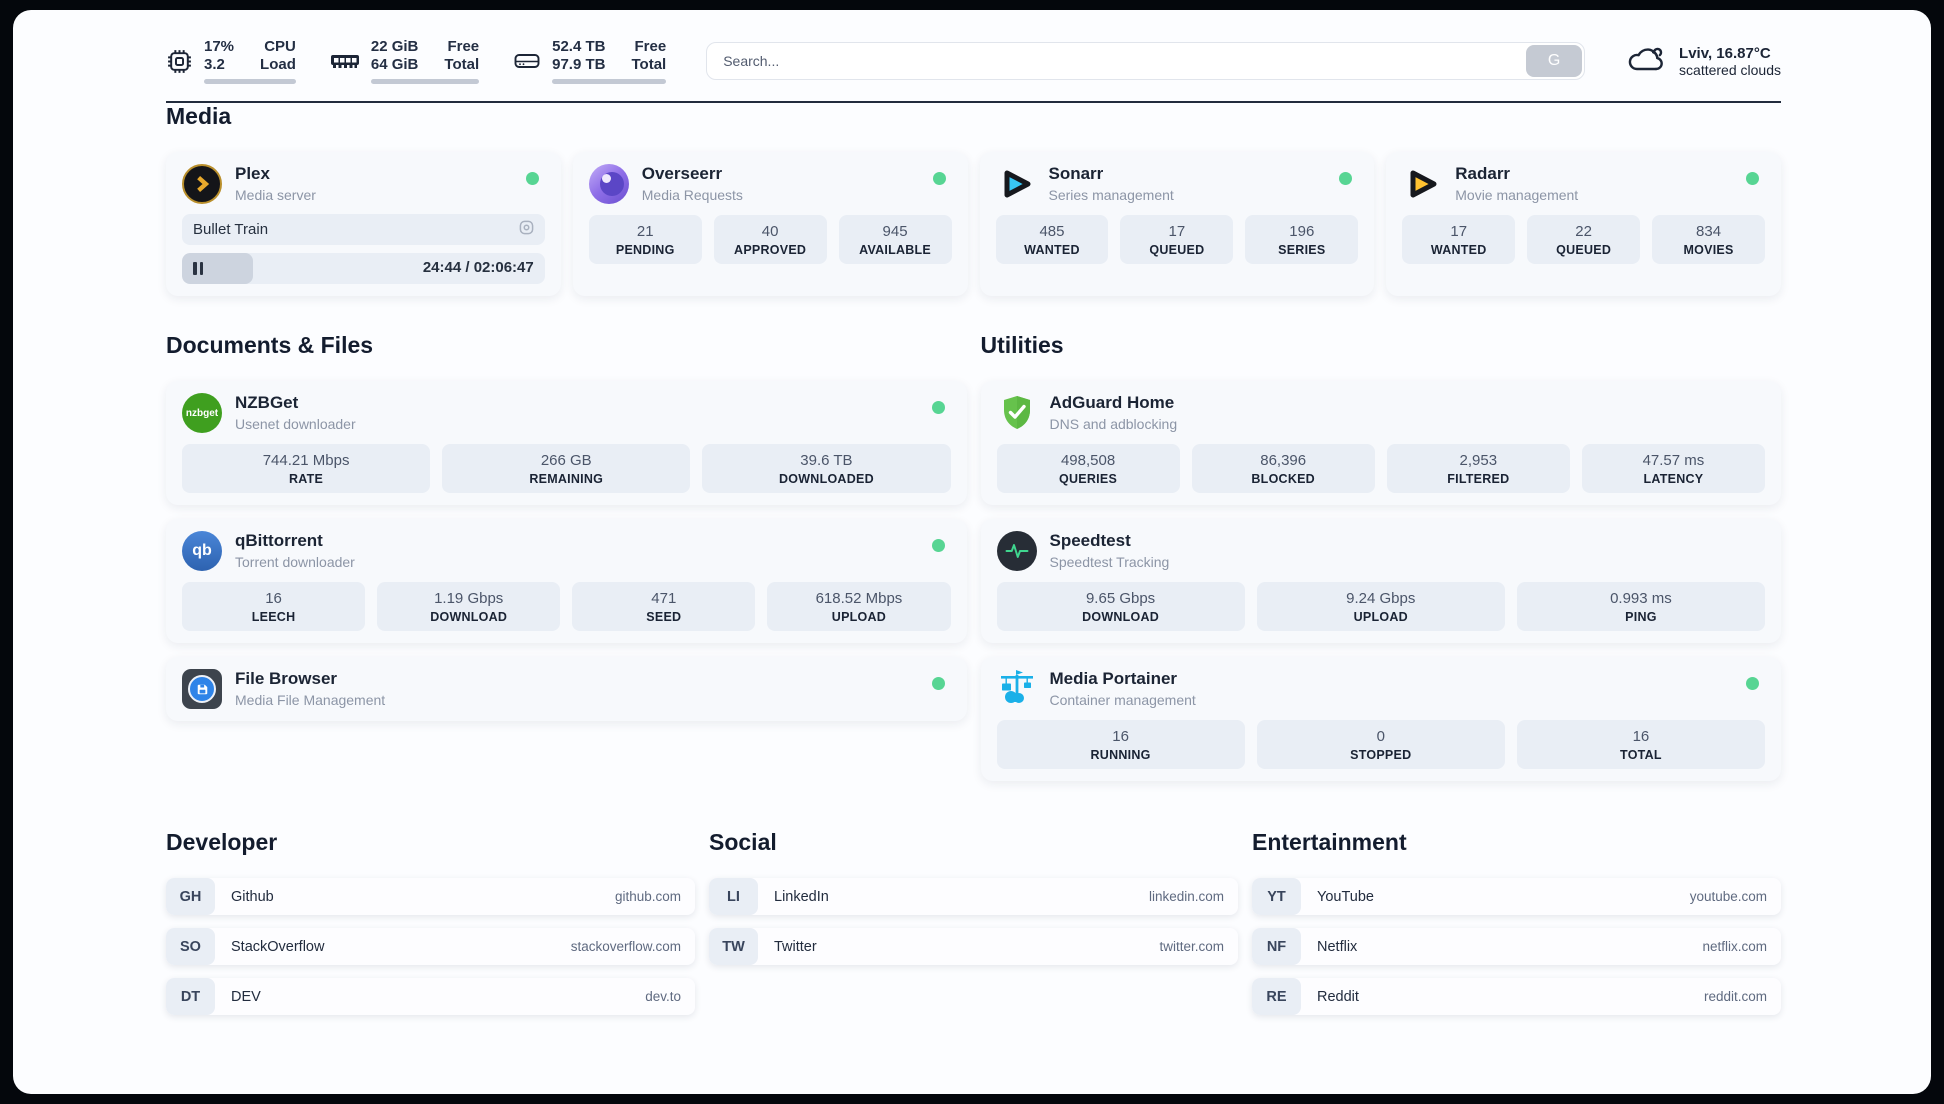 This screenshot has height=1104, width=1944. I want to click on qbittorrent-icon: qb, so click(202, 551).